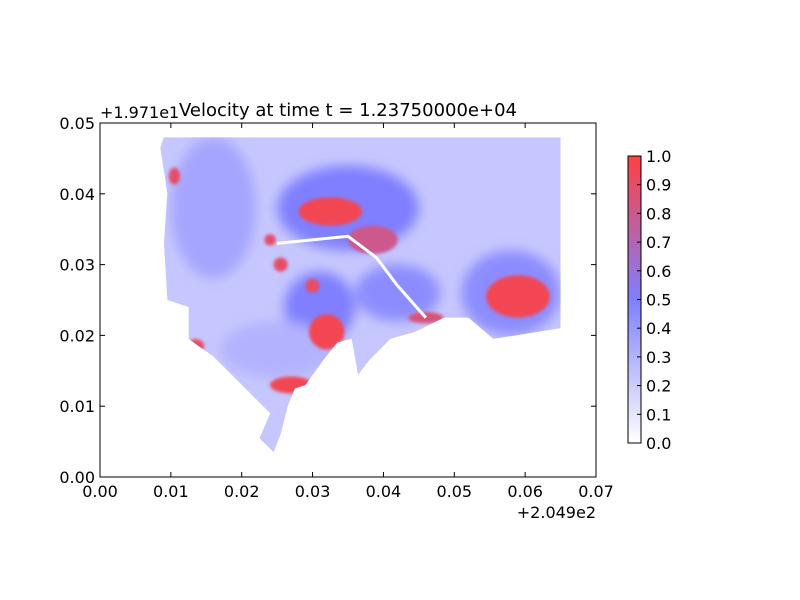  I want to click on colorbar-tick-label: 0.6, so click(658, 271).